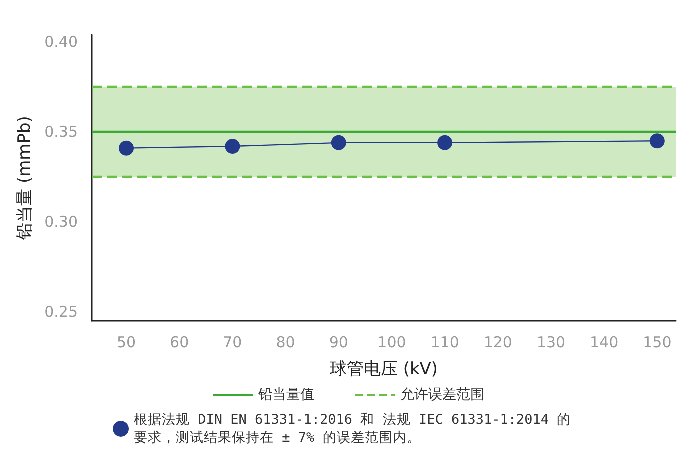 Image resolution: width=697 pixels, height=452 pixels. Describe the element at coordinates (126, 343) in the screenshot. I see `x-tick-label: 50` at that location.